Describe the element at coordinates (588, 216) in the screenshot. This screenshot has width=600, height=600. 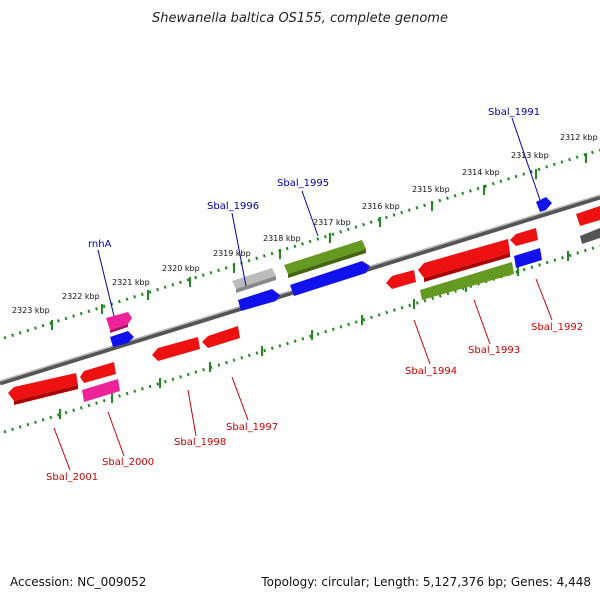
I see `gene-red-edge` at that location.